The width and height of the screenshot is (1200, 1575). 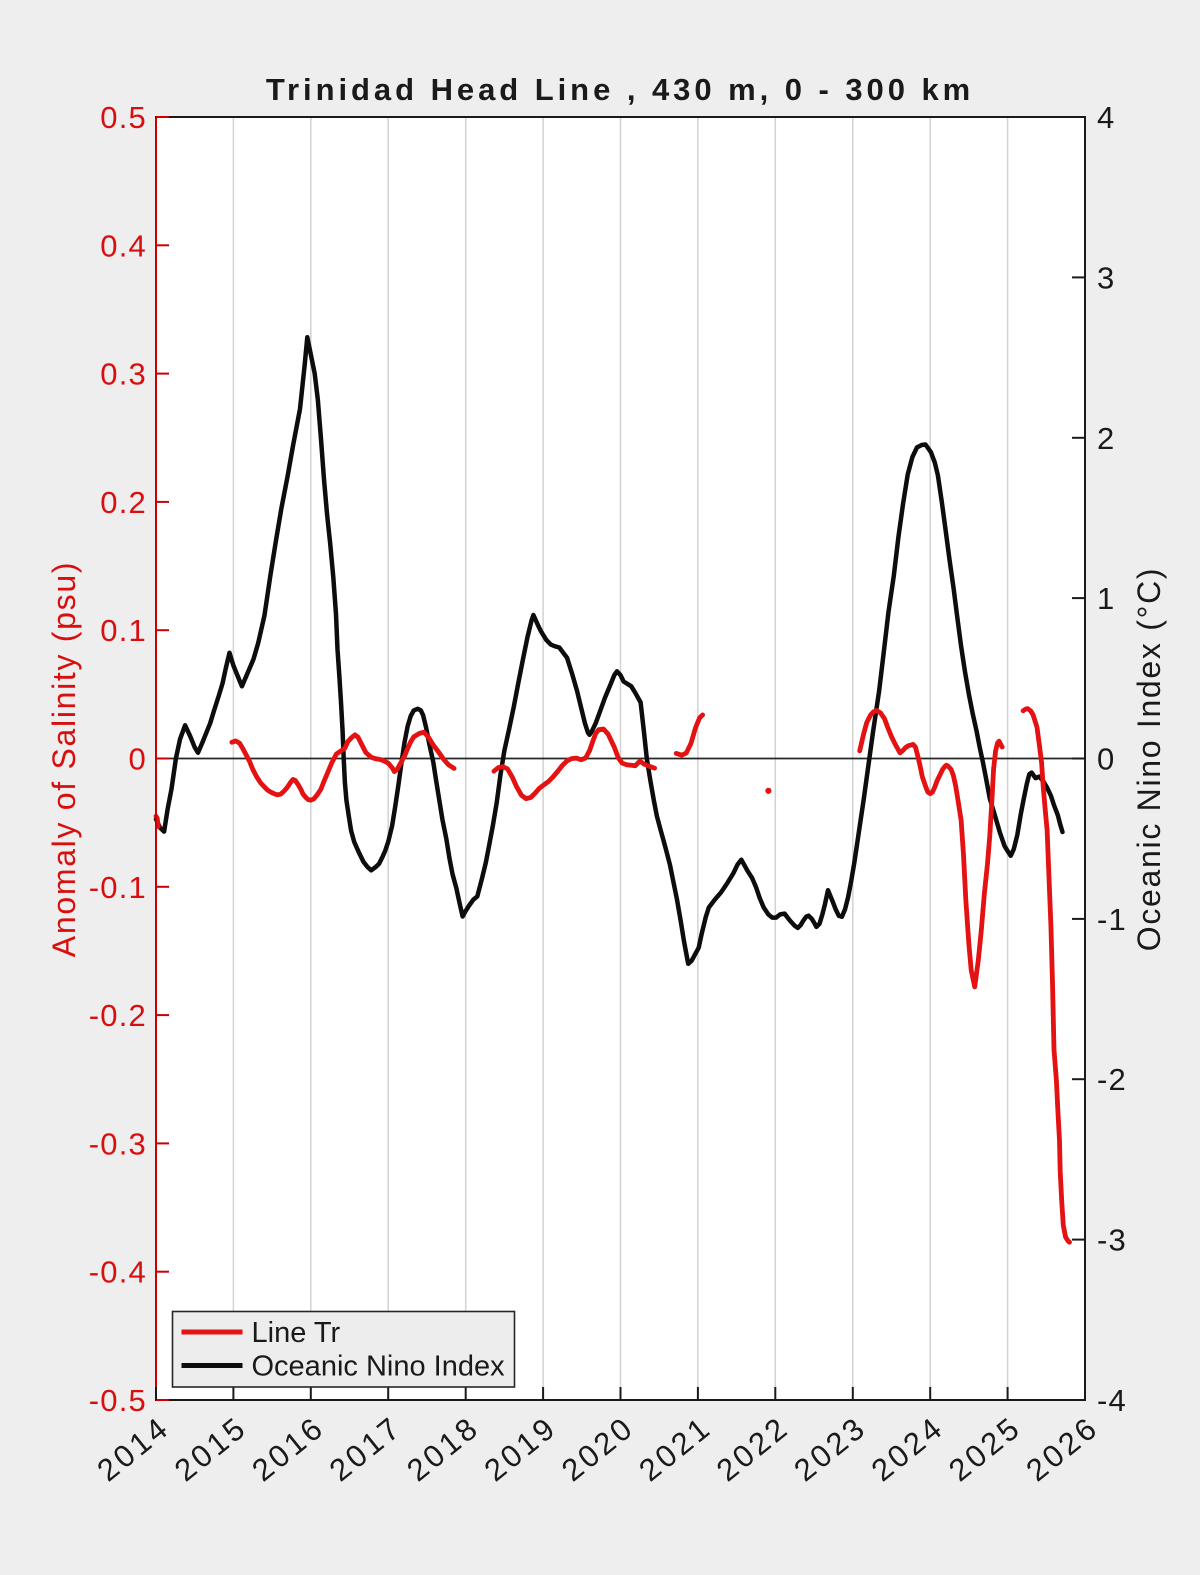 What do you see at coordinates (118, 1015) in the screenshot?
I see `svg-text: -0.2` at bounding box center [118, 1015].